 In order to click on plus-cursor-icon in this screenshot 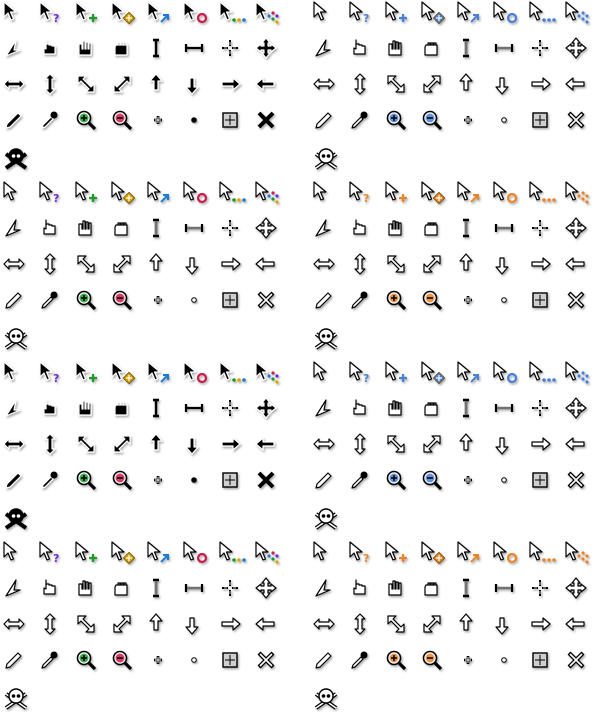, I will do `click(468, 120)`.